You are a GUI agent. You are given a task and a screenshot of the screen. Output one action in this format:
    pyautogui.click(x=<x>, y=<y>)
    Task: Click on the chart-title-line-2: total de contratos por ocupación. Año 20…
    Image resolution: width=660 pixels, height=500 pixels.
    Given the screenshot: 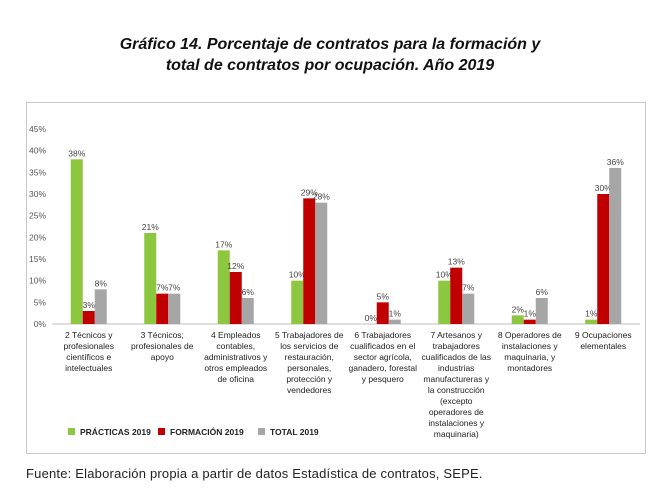 What is the action you would take?
    pyautogui.click(x=330, y=65)
    